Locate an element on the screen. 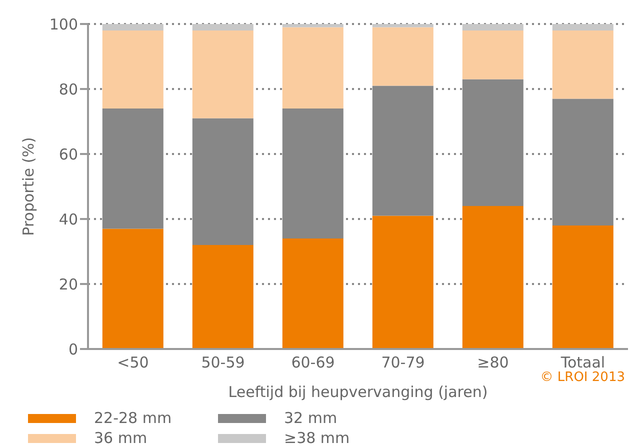  x-axis-title: Leeftijd bij heupvervanging (jaren) is located at coordinates (358, 392).